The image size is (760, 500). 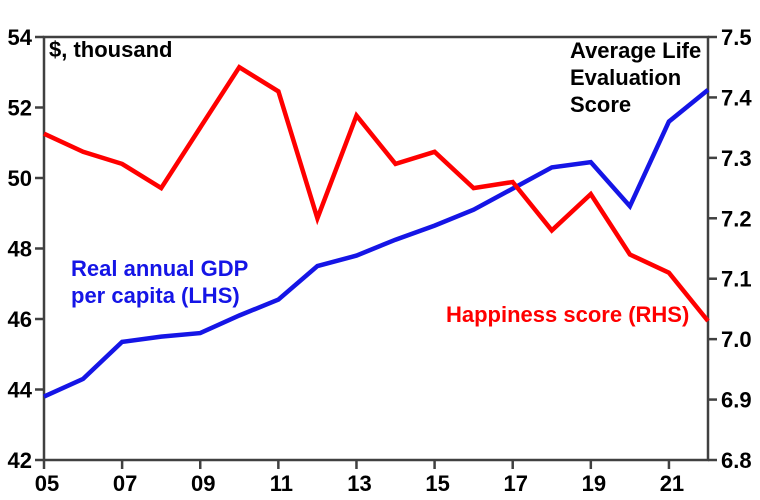 I want to click on left-axis-tick-label: 42, so click(x=20, y=460).